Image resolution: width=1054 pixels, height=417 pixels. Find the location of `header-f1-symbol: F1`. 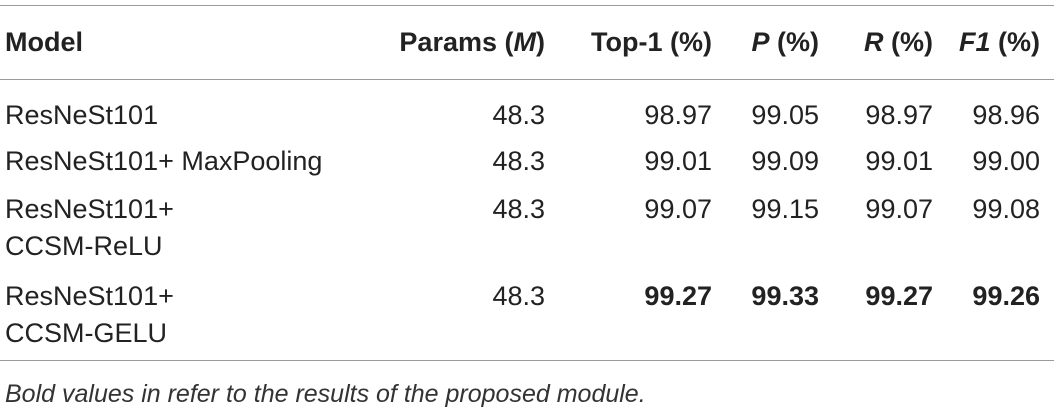

header-f1-symbol: F1 is located at coordinates (974, 42).